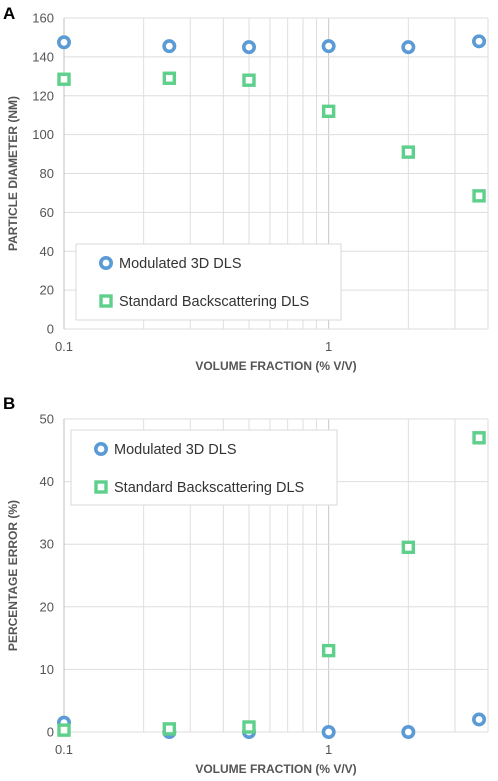 Image resolution: width=498 pixels, height=781 pixels. What do you see at coordinates (47, 212) in the screenshot?
I see `y-tick-label: 60` at bounding box center [47, 212].